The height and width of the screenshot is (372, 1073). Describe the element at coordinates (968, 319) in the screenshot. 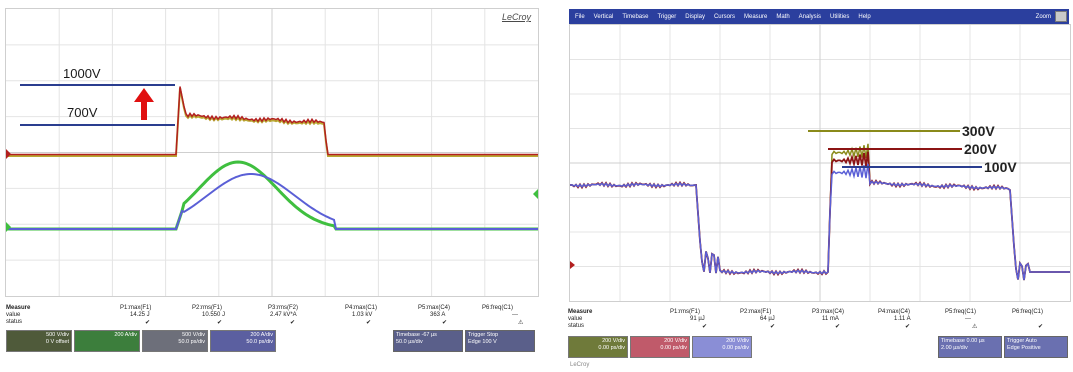

I see `r-param-5-value: ---` at that location.